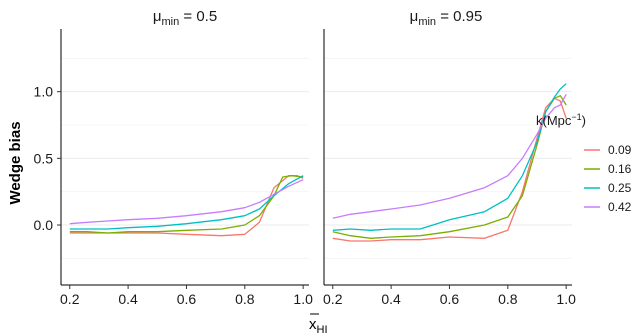 The height and width of the screenshot is (335, 644). Describe the element at coordinates (44, 92) in the screenshot. I see `y-tick-label: 1.0` at that location.